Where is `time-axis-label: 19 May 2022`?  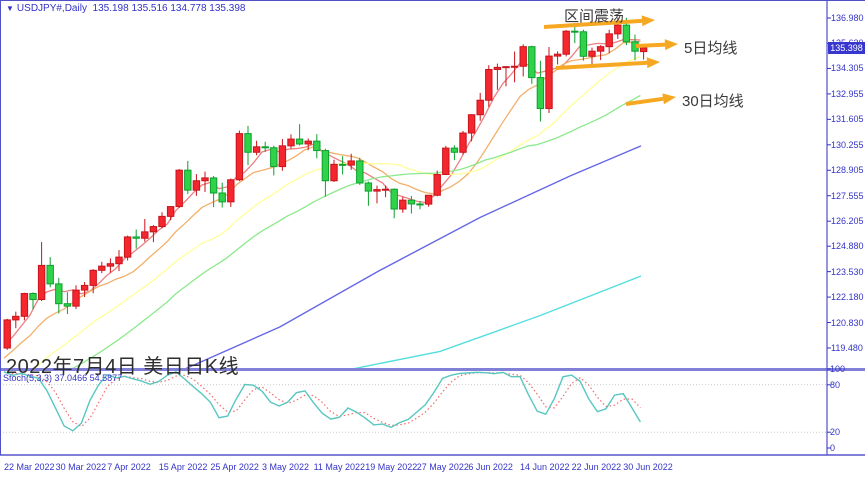
time-axis-label: 19 May 2022 is located at coordinates (391, 467).